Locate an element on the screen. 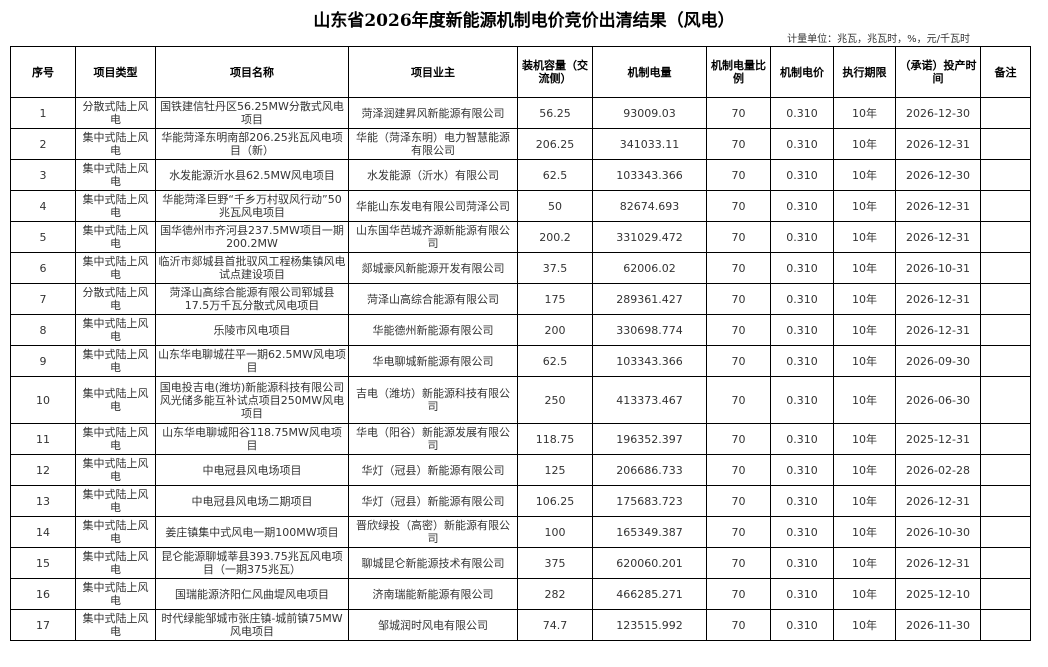 This screenshot has width=1048, height=667. table-cell: 2026-12-31 is located at coordinates (938, 563).